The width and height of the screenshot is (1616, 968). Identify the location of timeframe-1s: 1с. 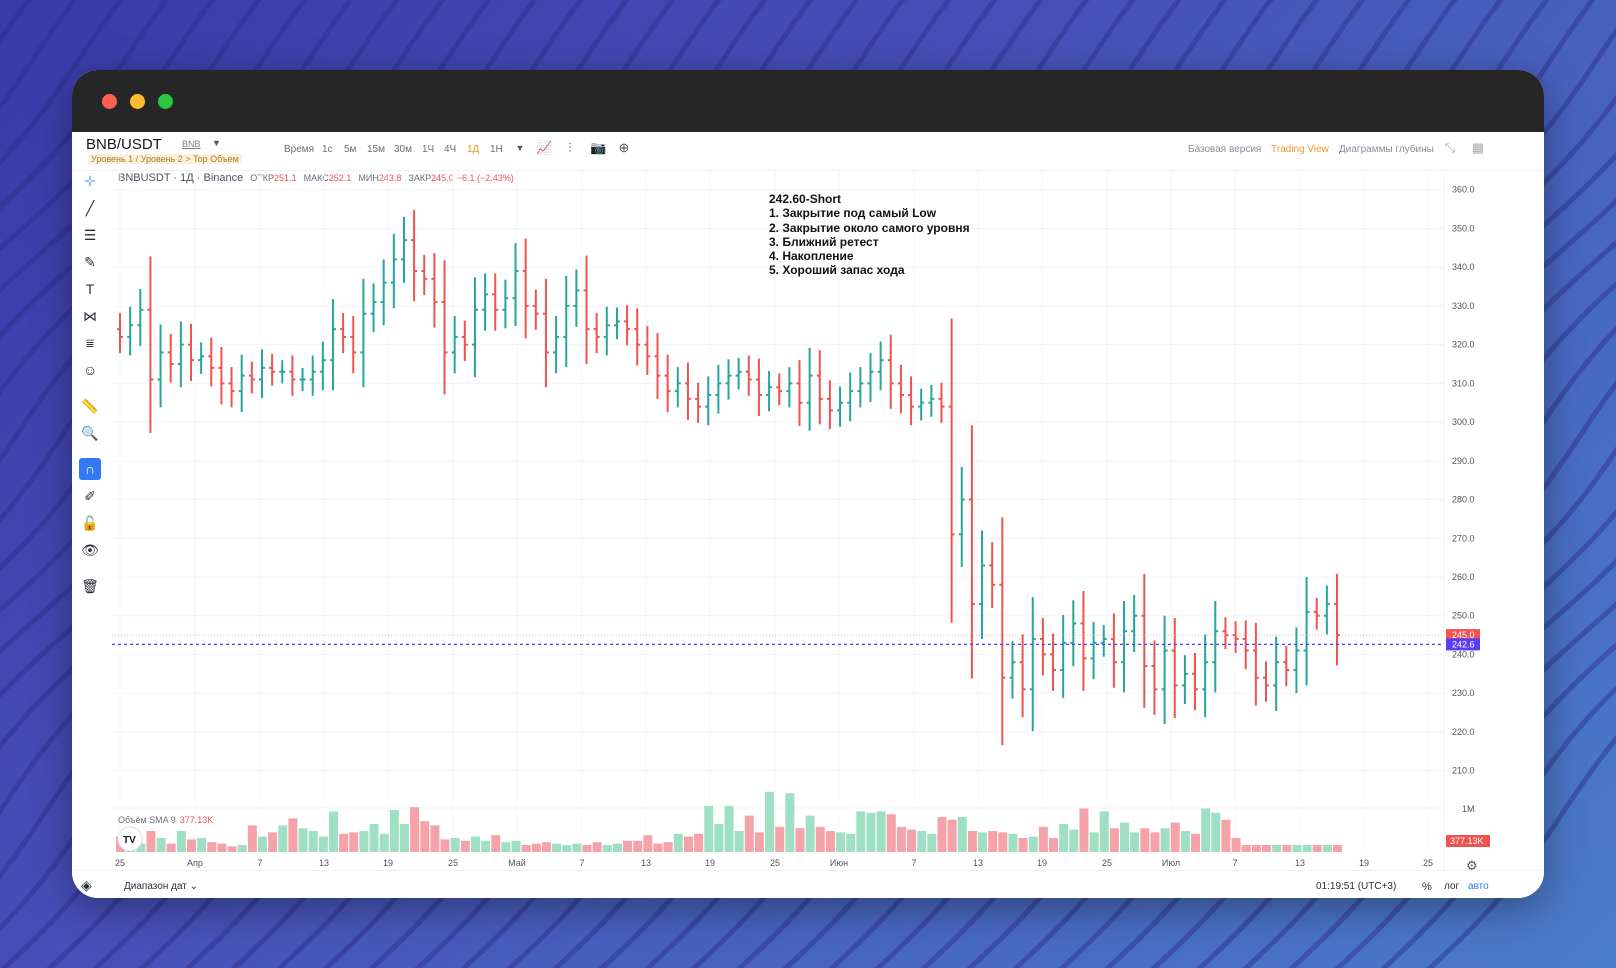
(327, 149).